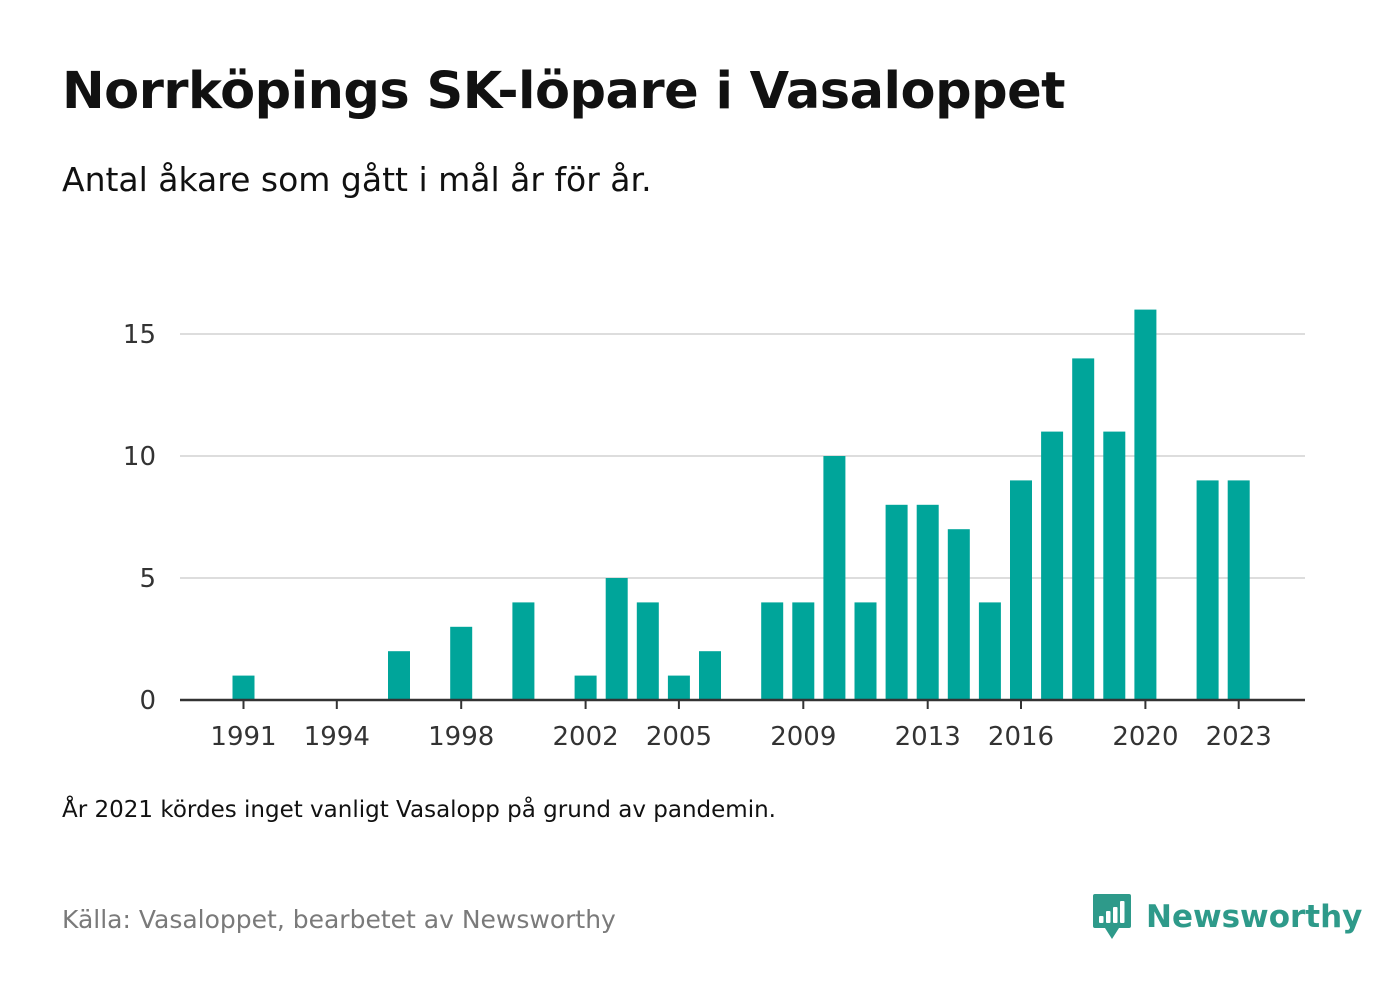 The height and width of the screenshot is (1000, 1400). What do you see at coordinates (139, 335) in the screenshot?
I see `y-tick-label: 15` at bounding box center [139, 335].